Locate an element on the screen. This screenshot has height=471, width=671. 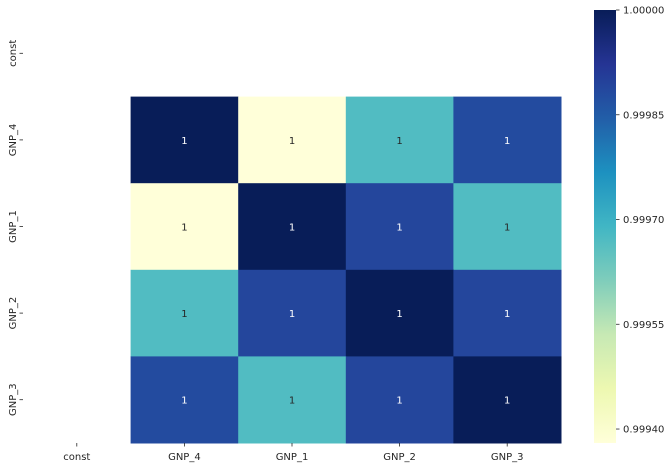
x-tick-label-GNP_2: GNP_2 is located at coordinates (399, 457).